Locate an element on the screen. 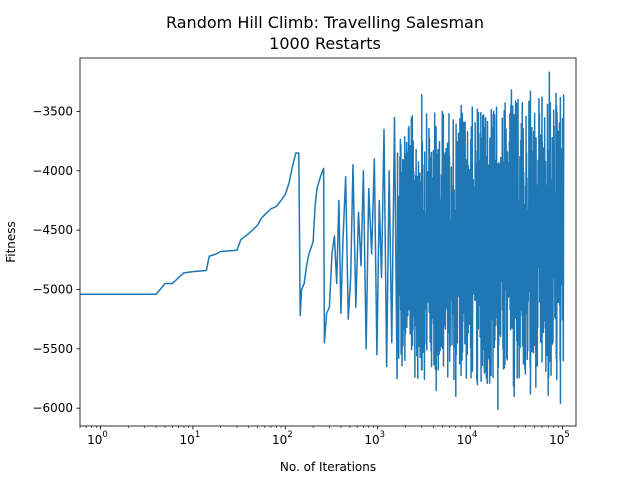  y-axis: −3500 −4000 −4500 −5000 −5500 −6000 is located at coordinates (56, 259).